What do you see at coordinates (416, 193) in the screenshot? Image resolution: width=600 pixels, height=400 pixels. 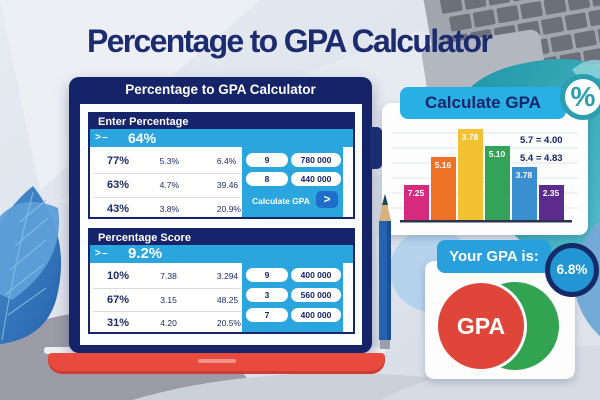 I see `svg-text: 7.25` at bounding box center [416, 193].